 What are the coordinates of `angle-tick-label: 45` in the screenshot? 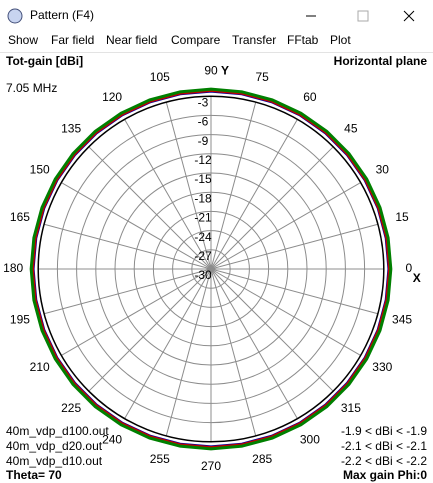 It's located at (351, 128).